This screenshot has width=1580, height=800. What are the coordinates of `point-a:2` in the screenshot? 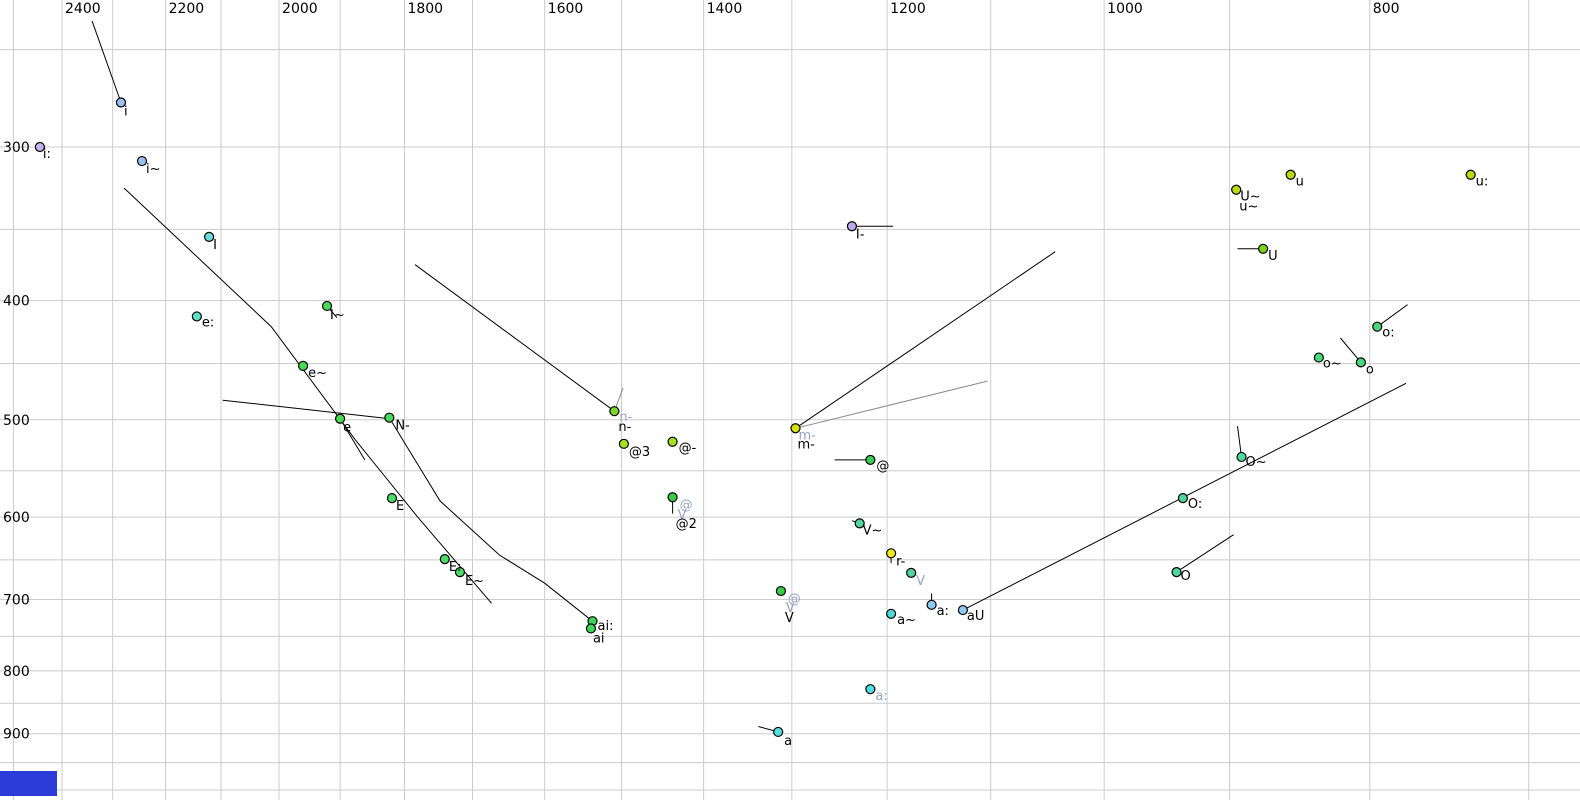 It's located at (870, 689).